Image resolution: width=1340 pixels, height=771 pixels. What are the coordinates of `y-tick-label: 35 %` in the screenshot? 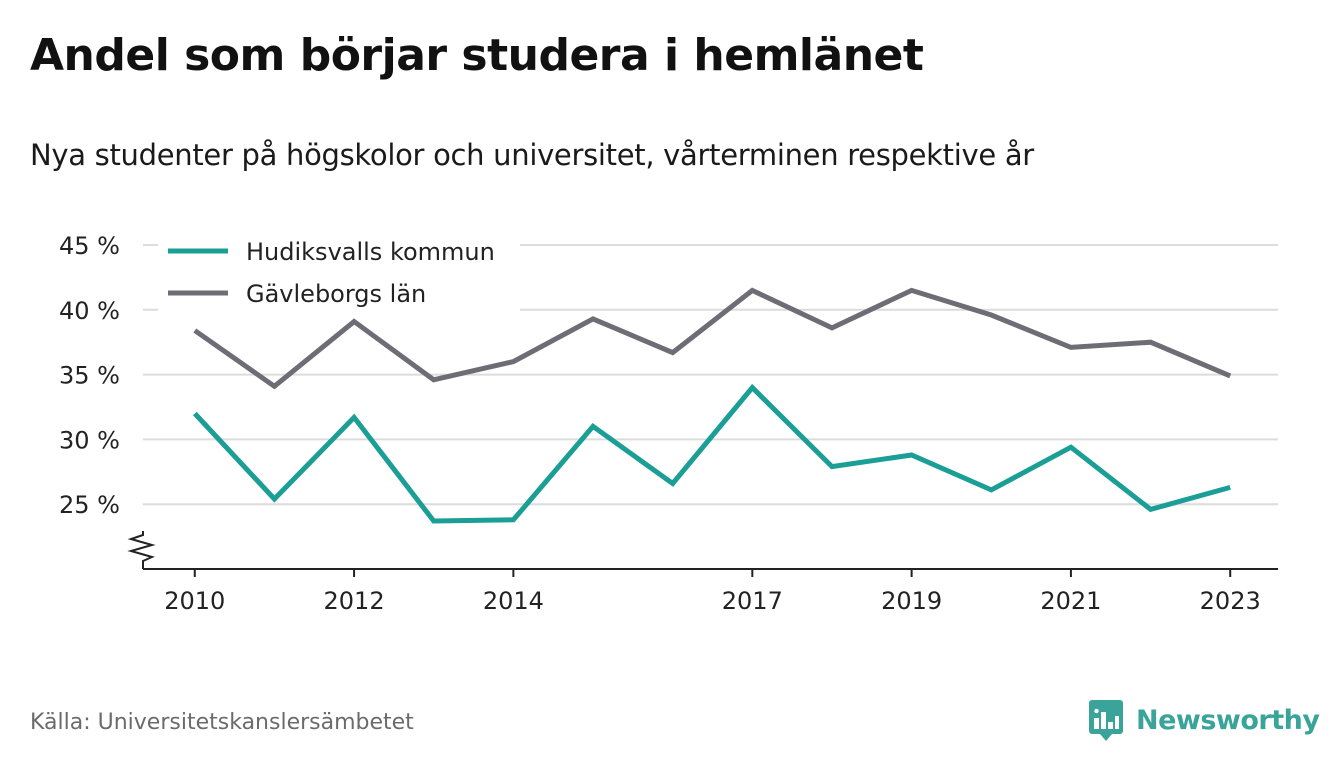 It's located at (89, 376).